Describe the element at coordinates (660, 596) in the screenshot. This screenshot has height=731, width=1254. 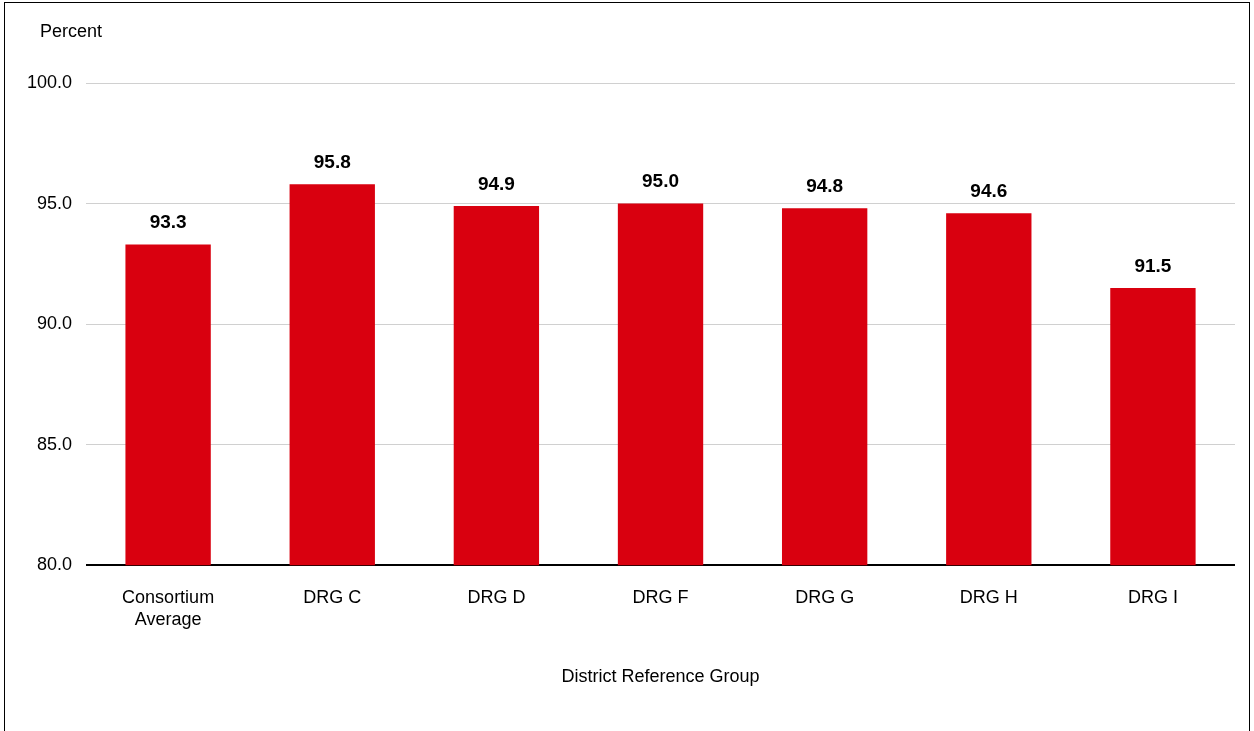
I see `x-tick-label: DRG F` at that location.